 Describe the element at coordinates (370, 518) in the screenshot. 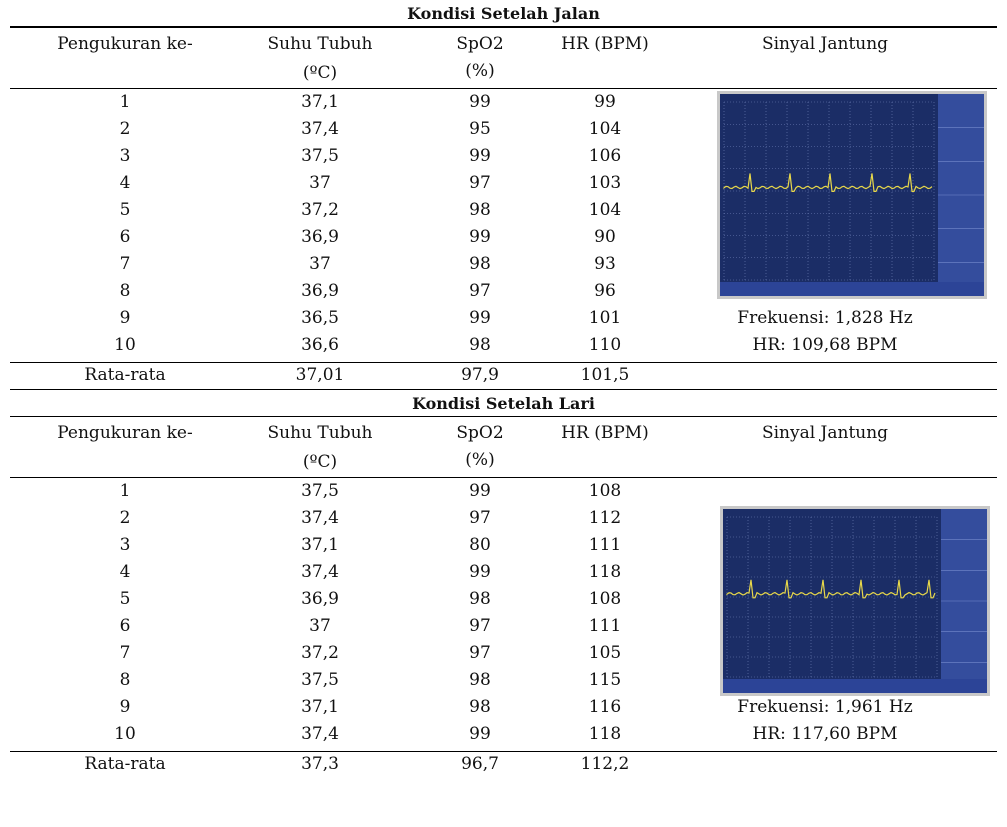

I see `table-row: 2 37,4 97 112` at that location.